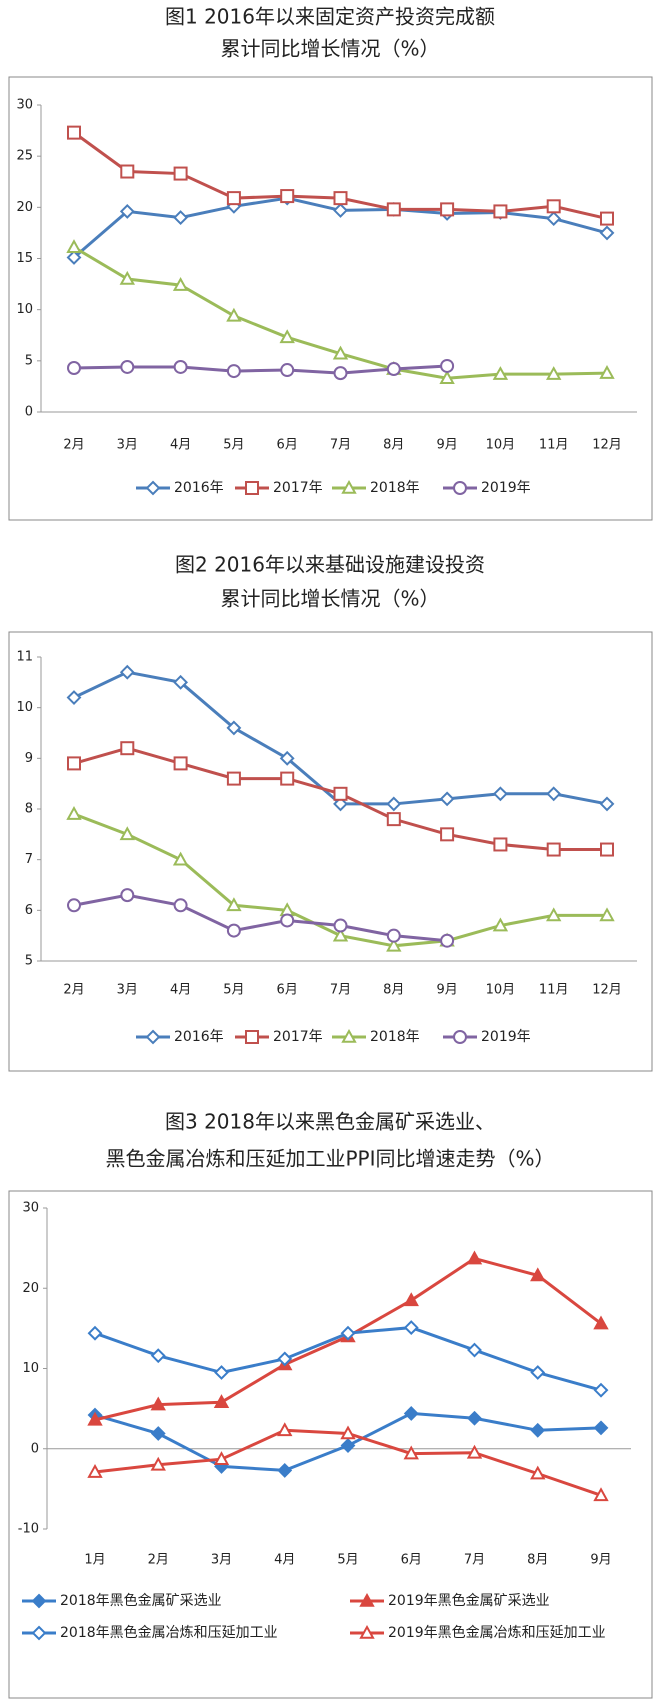  Describe the element at coordinates (260, 369) in the screenshot. I see `series-line` at that location.